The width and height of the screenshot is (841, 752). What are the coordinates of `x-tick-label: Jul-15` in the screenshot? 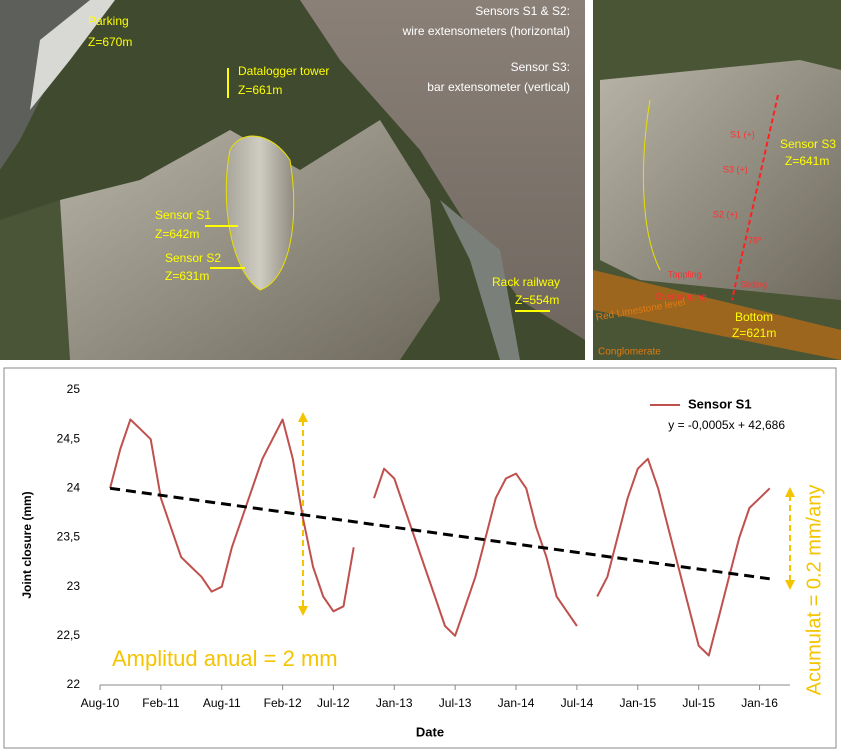 It's located at (698, 703).